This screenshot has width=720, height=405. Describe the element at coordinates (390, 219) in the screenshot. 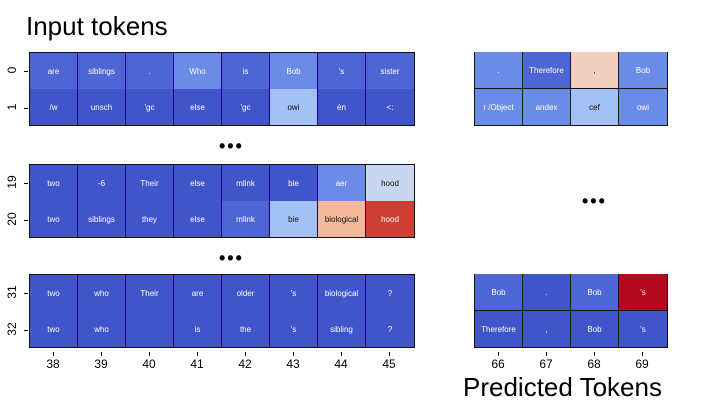

I see `heatmap-cell: hood` at that location.